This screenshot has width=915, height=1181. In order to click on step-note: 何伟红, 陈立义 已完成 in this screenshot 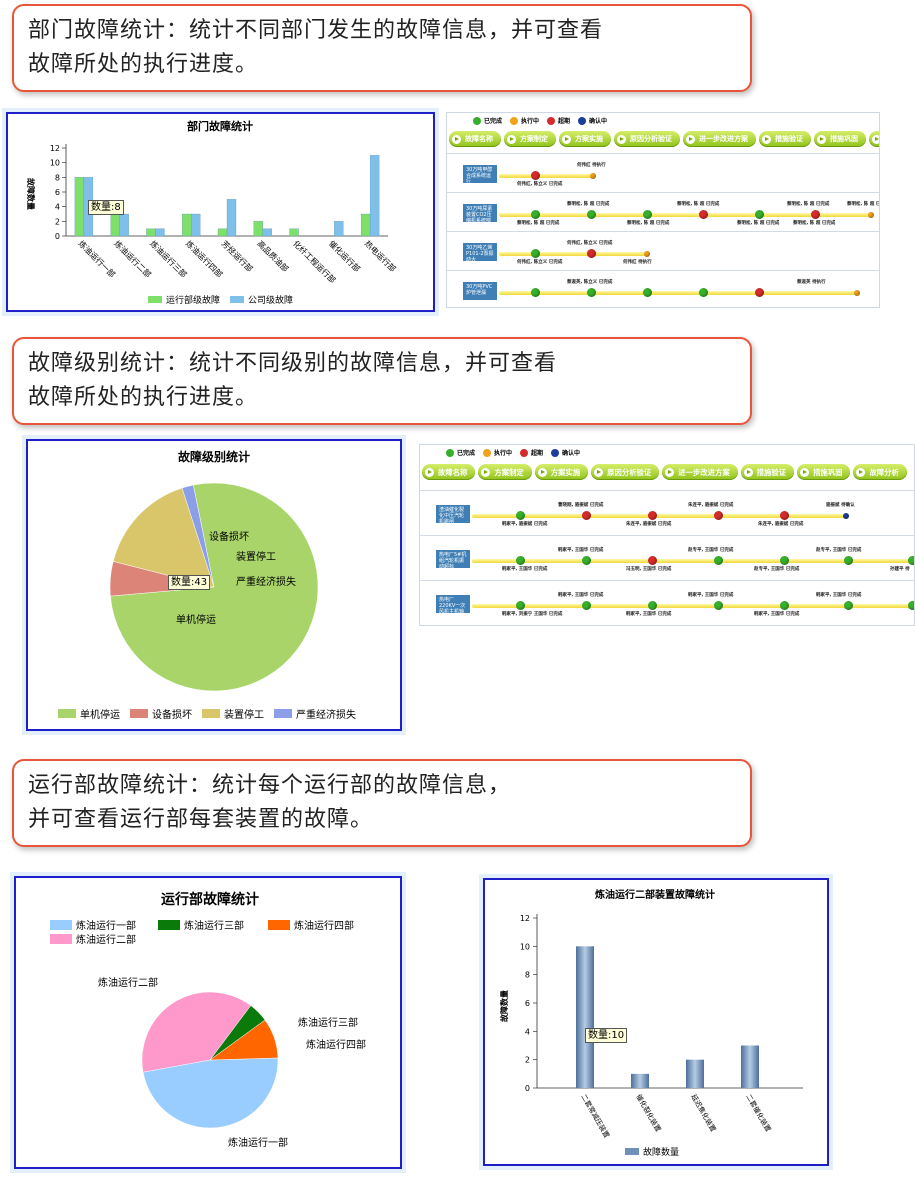, I will do `click(590, 243)`.